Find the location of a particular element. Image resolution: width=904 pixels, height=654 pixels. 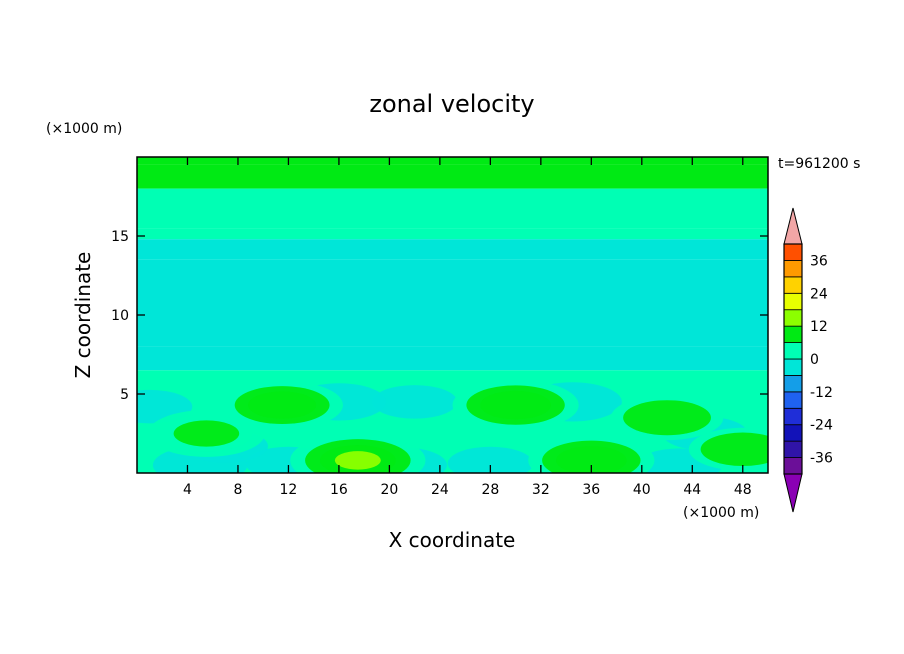

x-tick-label-6: 28 is located at coordinates (490, 490).